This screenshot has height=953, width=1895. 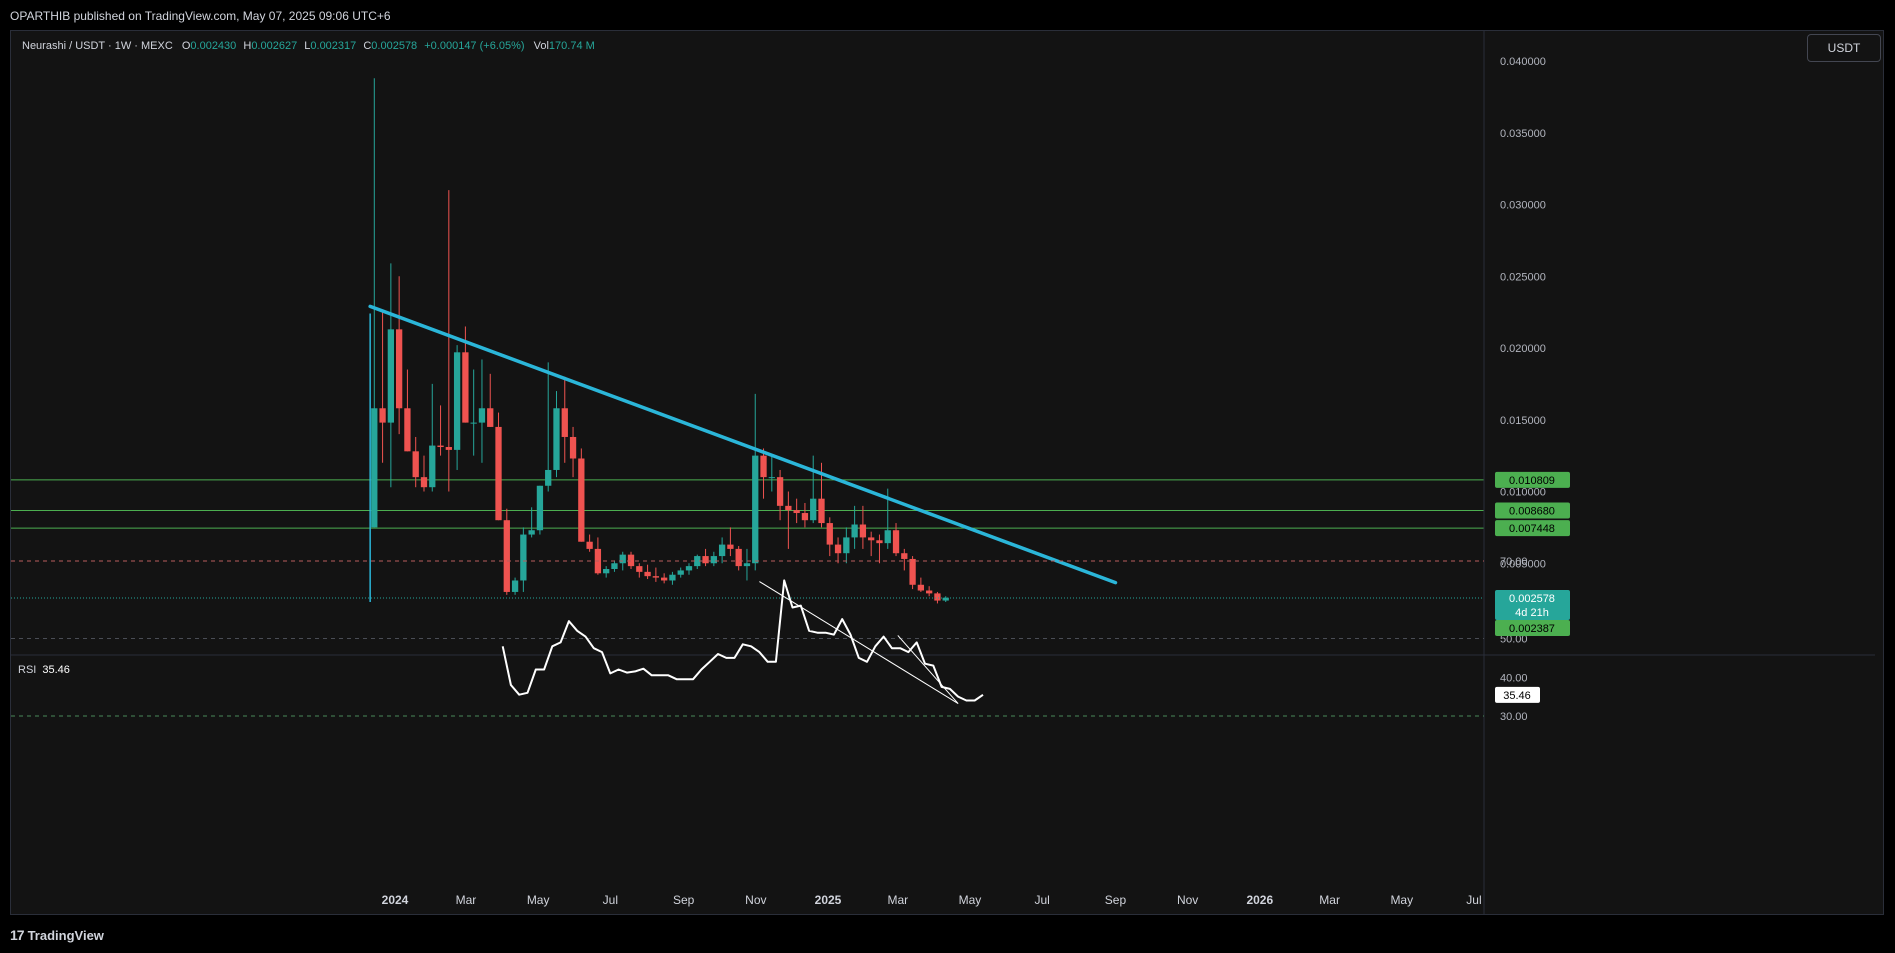 What do you see at coordinates (97, 46) in the screenshot?
I see `symbol-title: Neurashi / USDT · 1W · MEXC` at bounding box center [97, 46].